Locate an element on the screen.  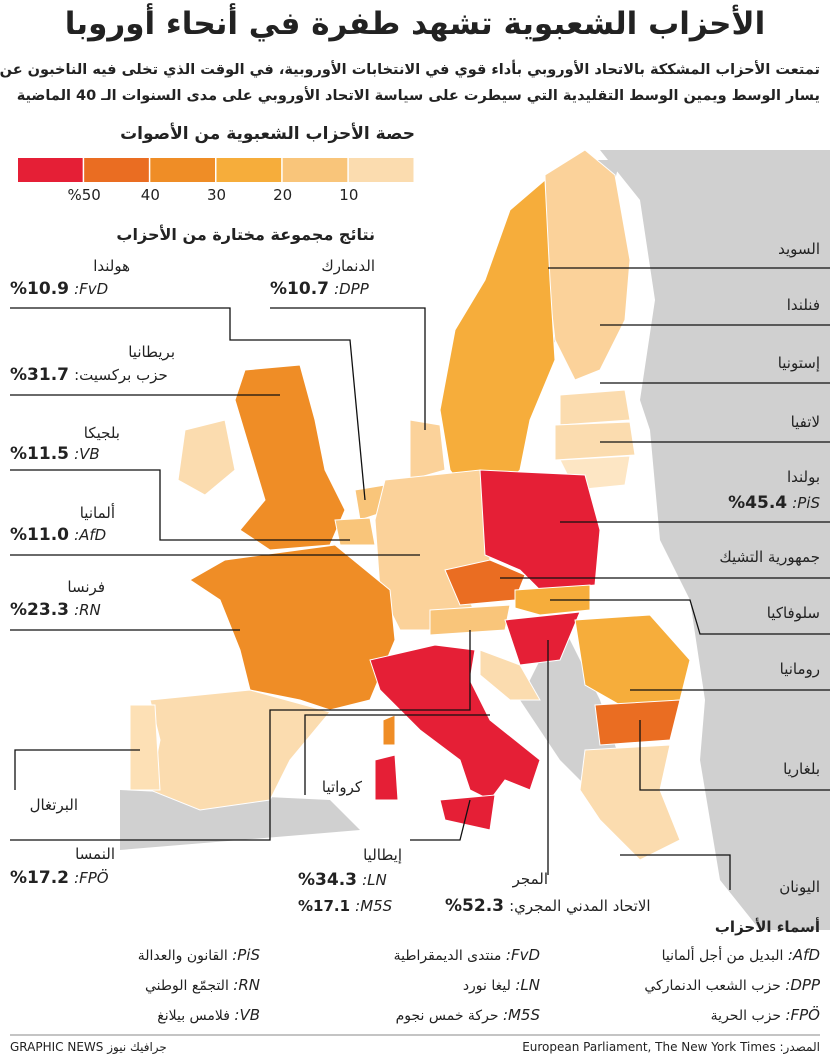
country-label: السويد is located at coordinates (799, 249).